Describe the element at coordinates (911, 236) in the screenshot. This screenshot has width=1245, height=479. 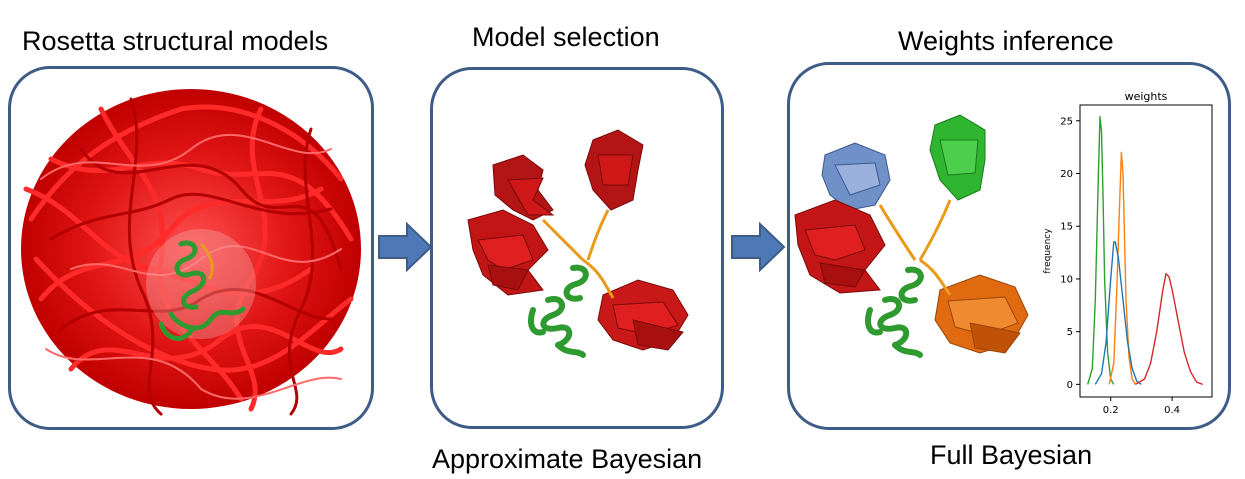
I see `weighted-model-image` at that location.